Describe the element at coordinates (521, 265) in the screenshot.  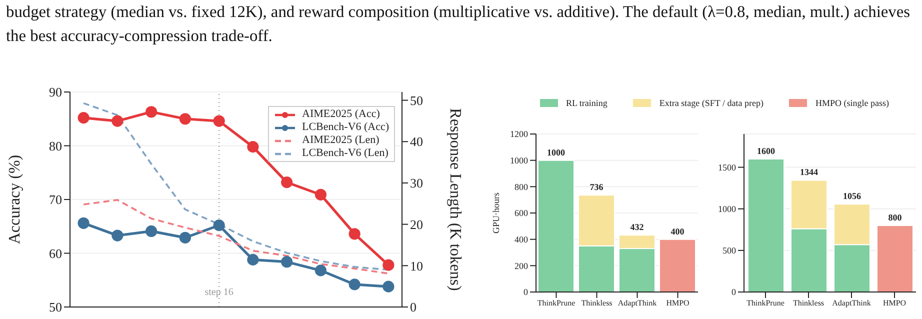
I see `y-tick-label: 200` at that location.